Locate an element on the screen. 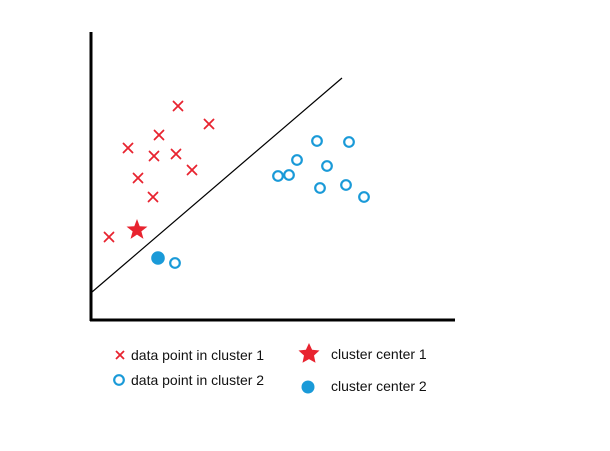 This screenshot has width=610, height=451. x-marker-icon is located at coordinates (120, 355).